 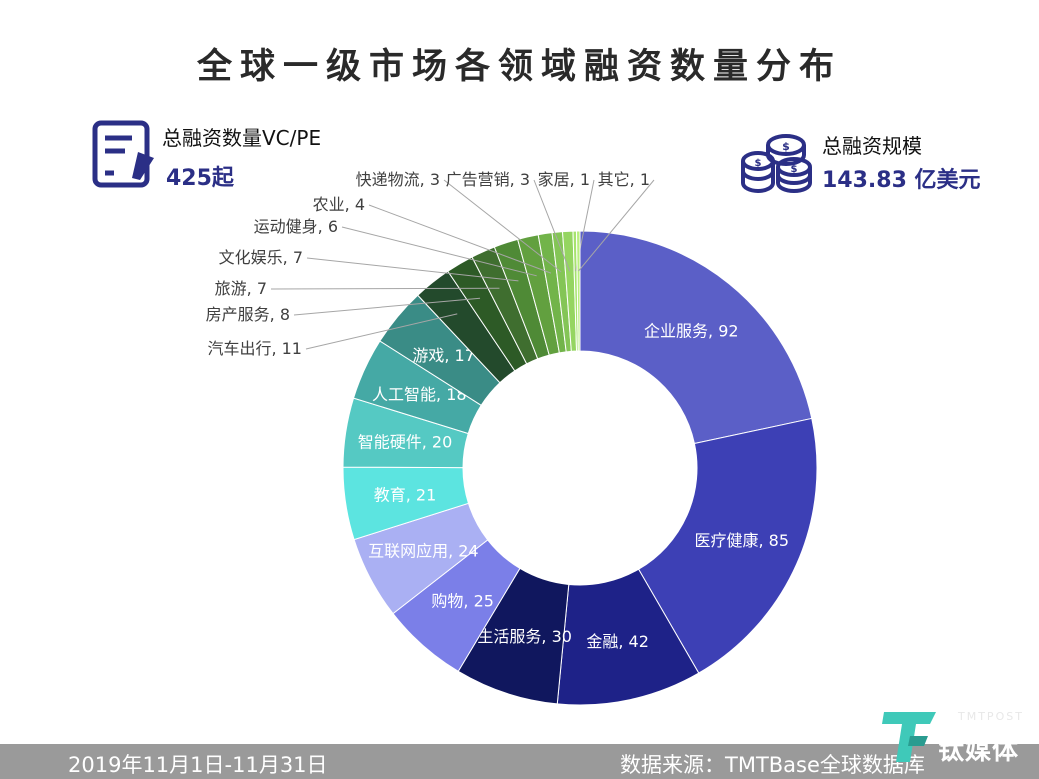 What do you see at coordinates (405, 441) in the screenshot?
I see `slice-label: 智能硬件, 20` at bounding box center [405, 441].